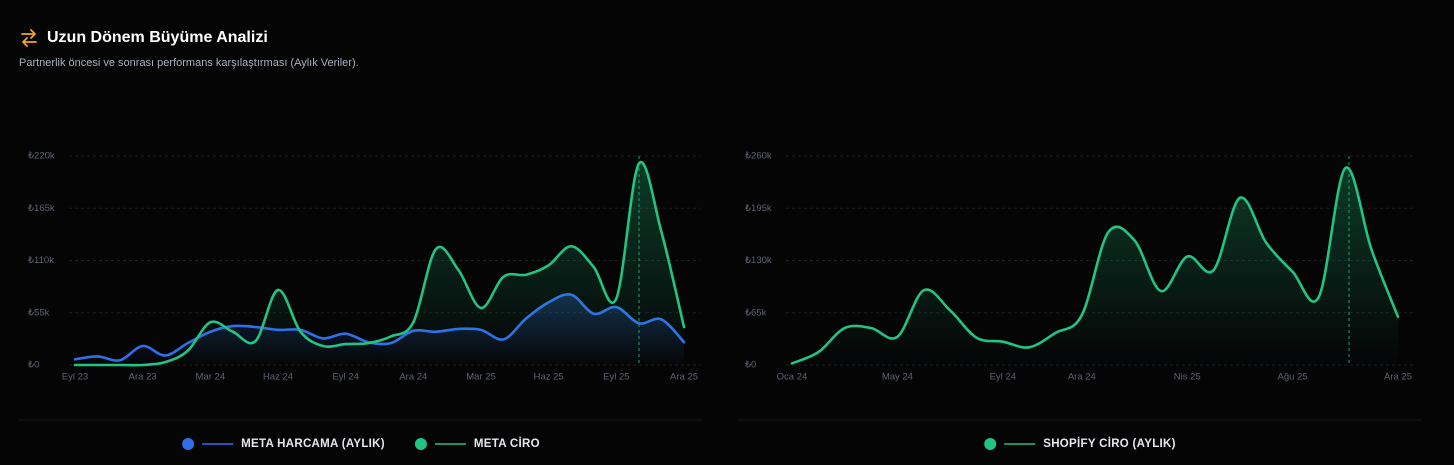 The width and height of the screenshot is (1454, 465). I want to click on legend-label: META CİRO, so click(507, 443).